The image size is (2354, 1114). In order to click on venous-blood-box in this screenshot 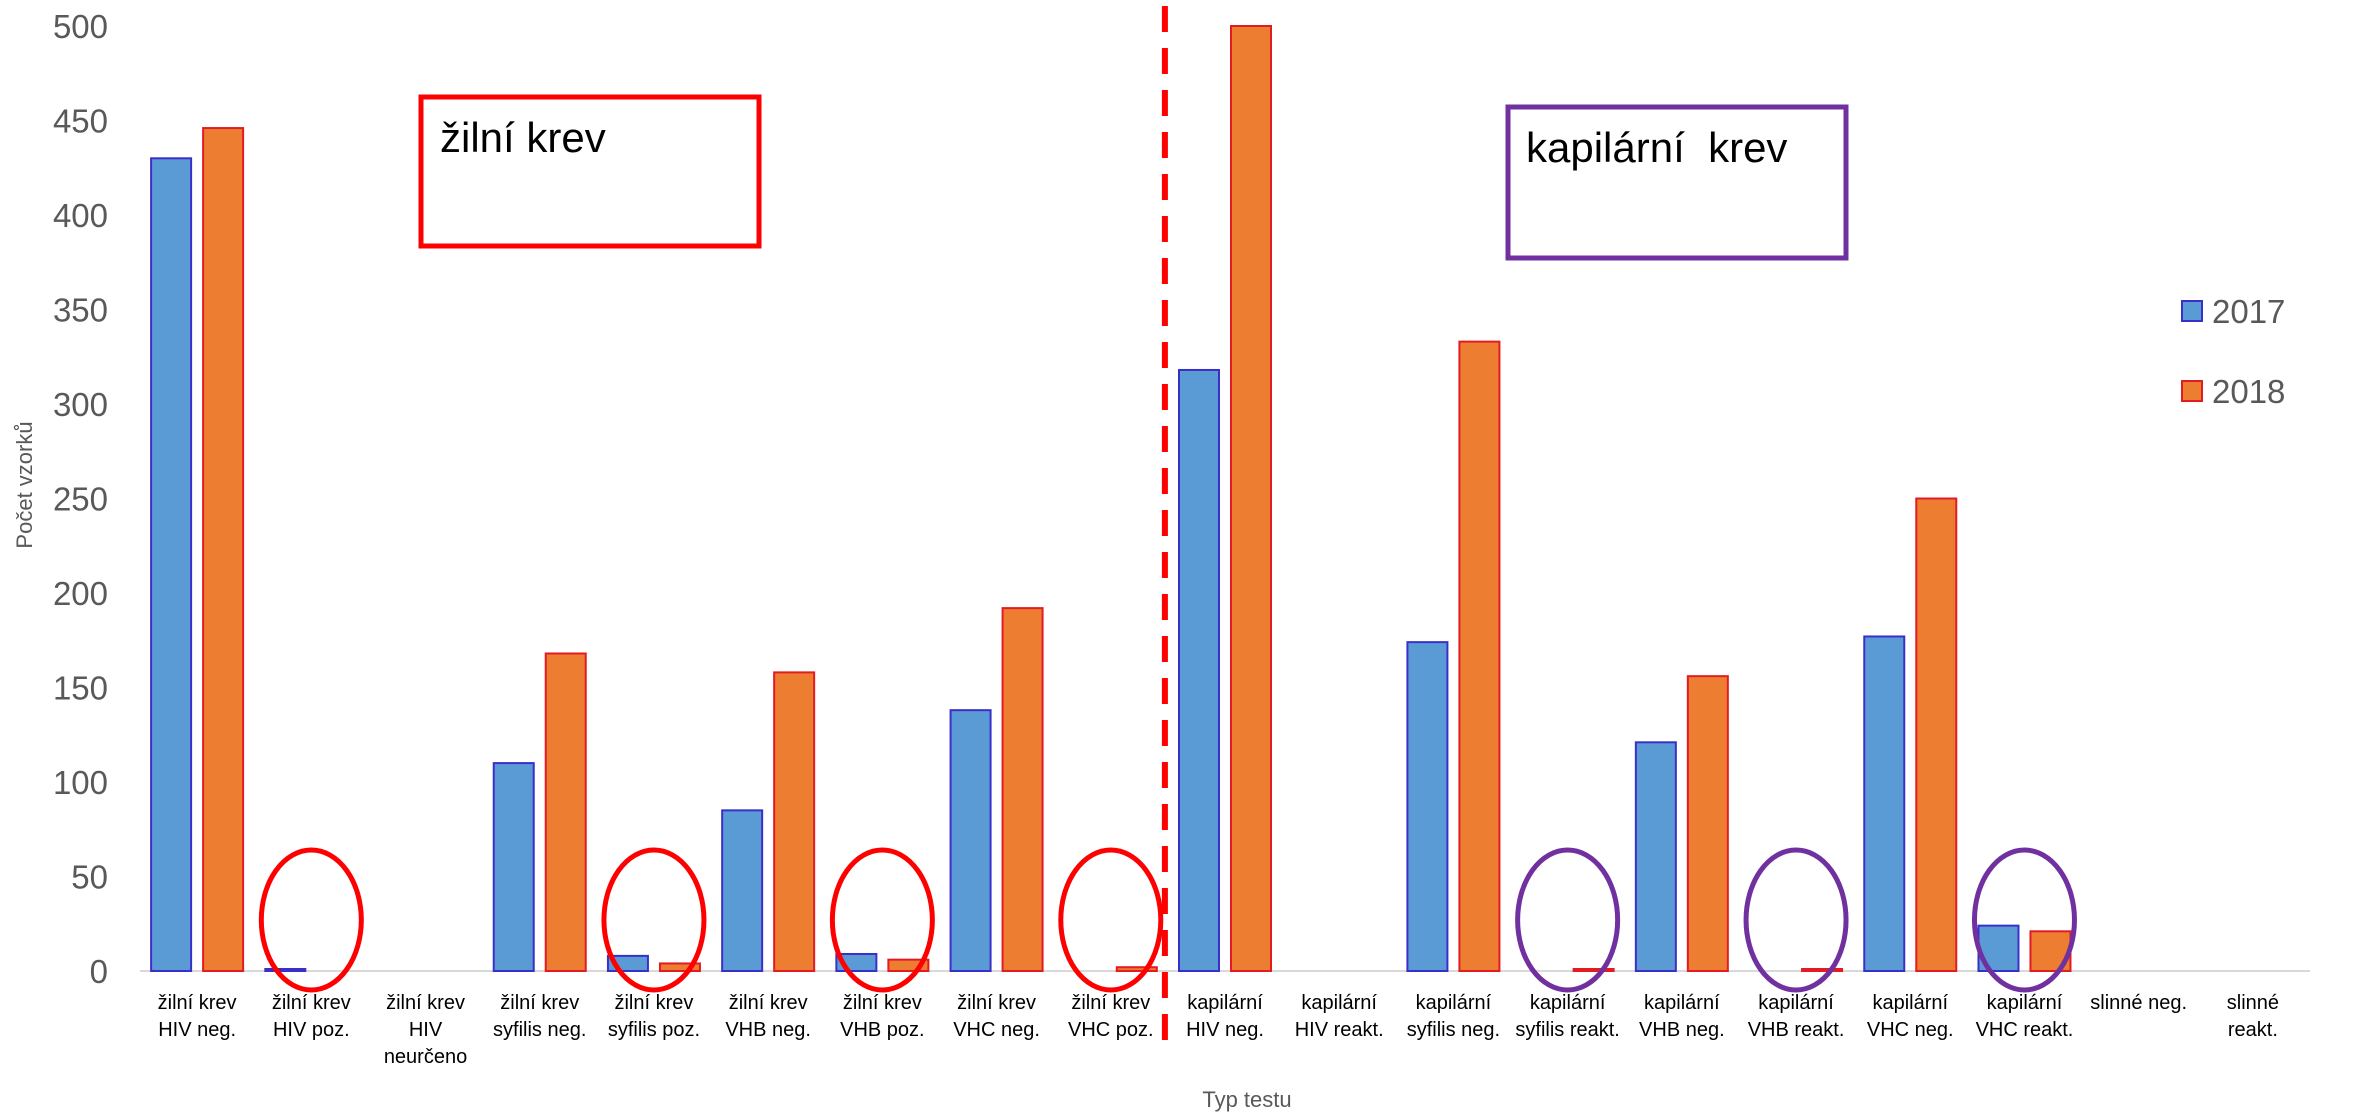, I will do `click(590, 171)`.